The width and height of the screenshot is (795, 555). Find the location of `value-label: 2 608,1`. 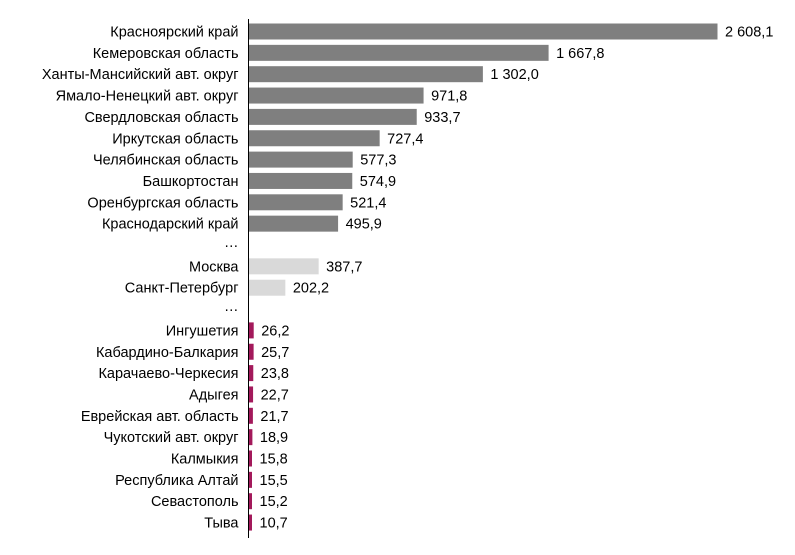

value-label: 2 608,1 is located at coordinates (749, 33).